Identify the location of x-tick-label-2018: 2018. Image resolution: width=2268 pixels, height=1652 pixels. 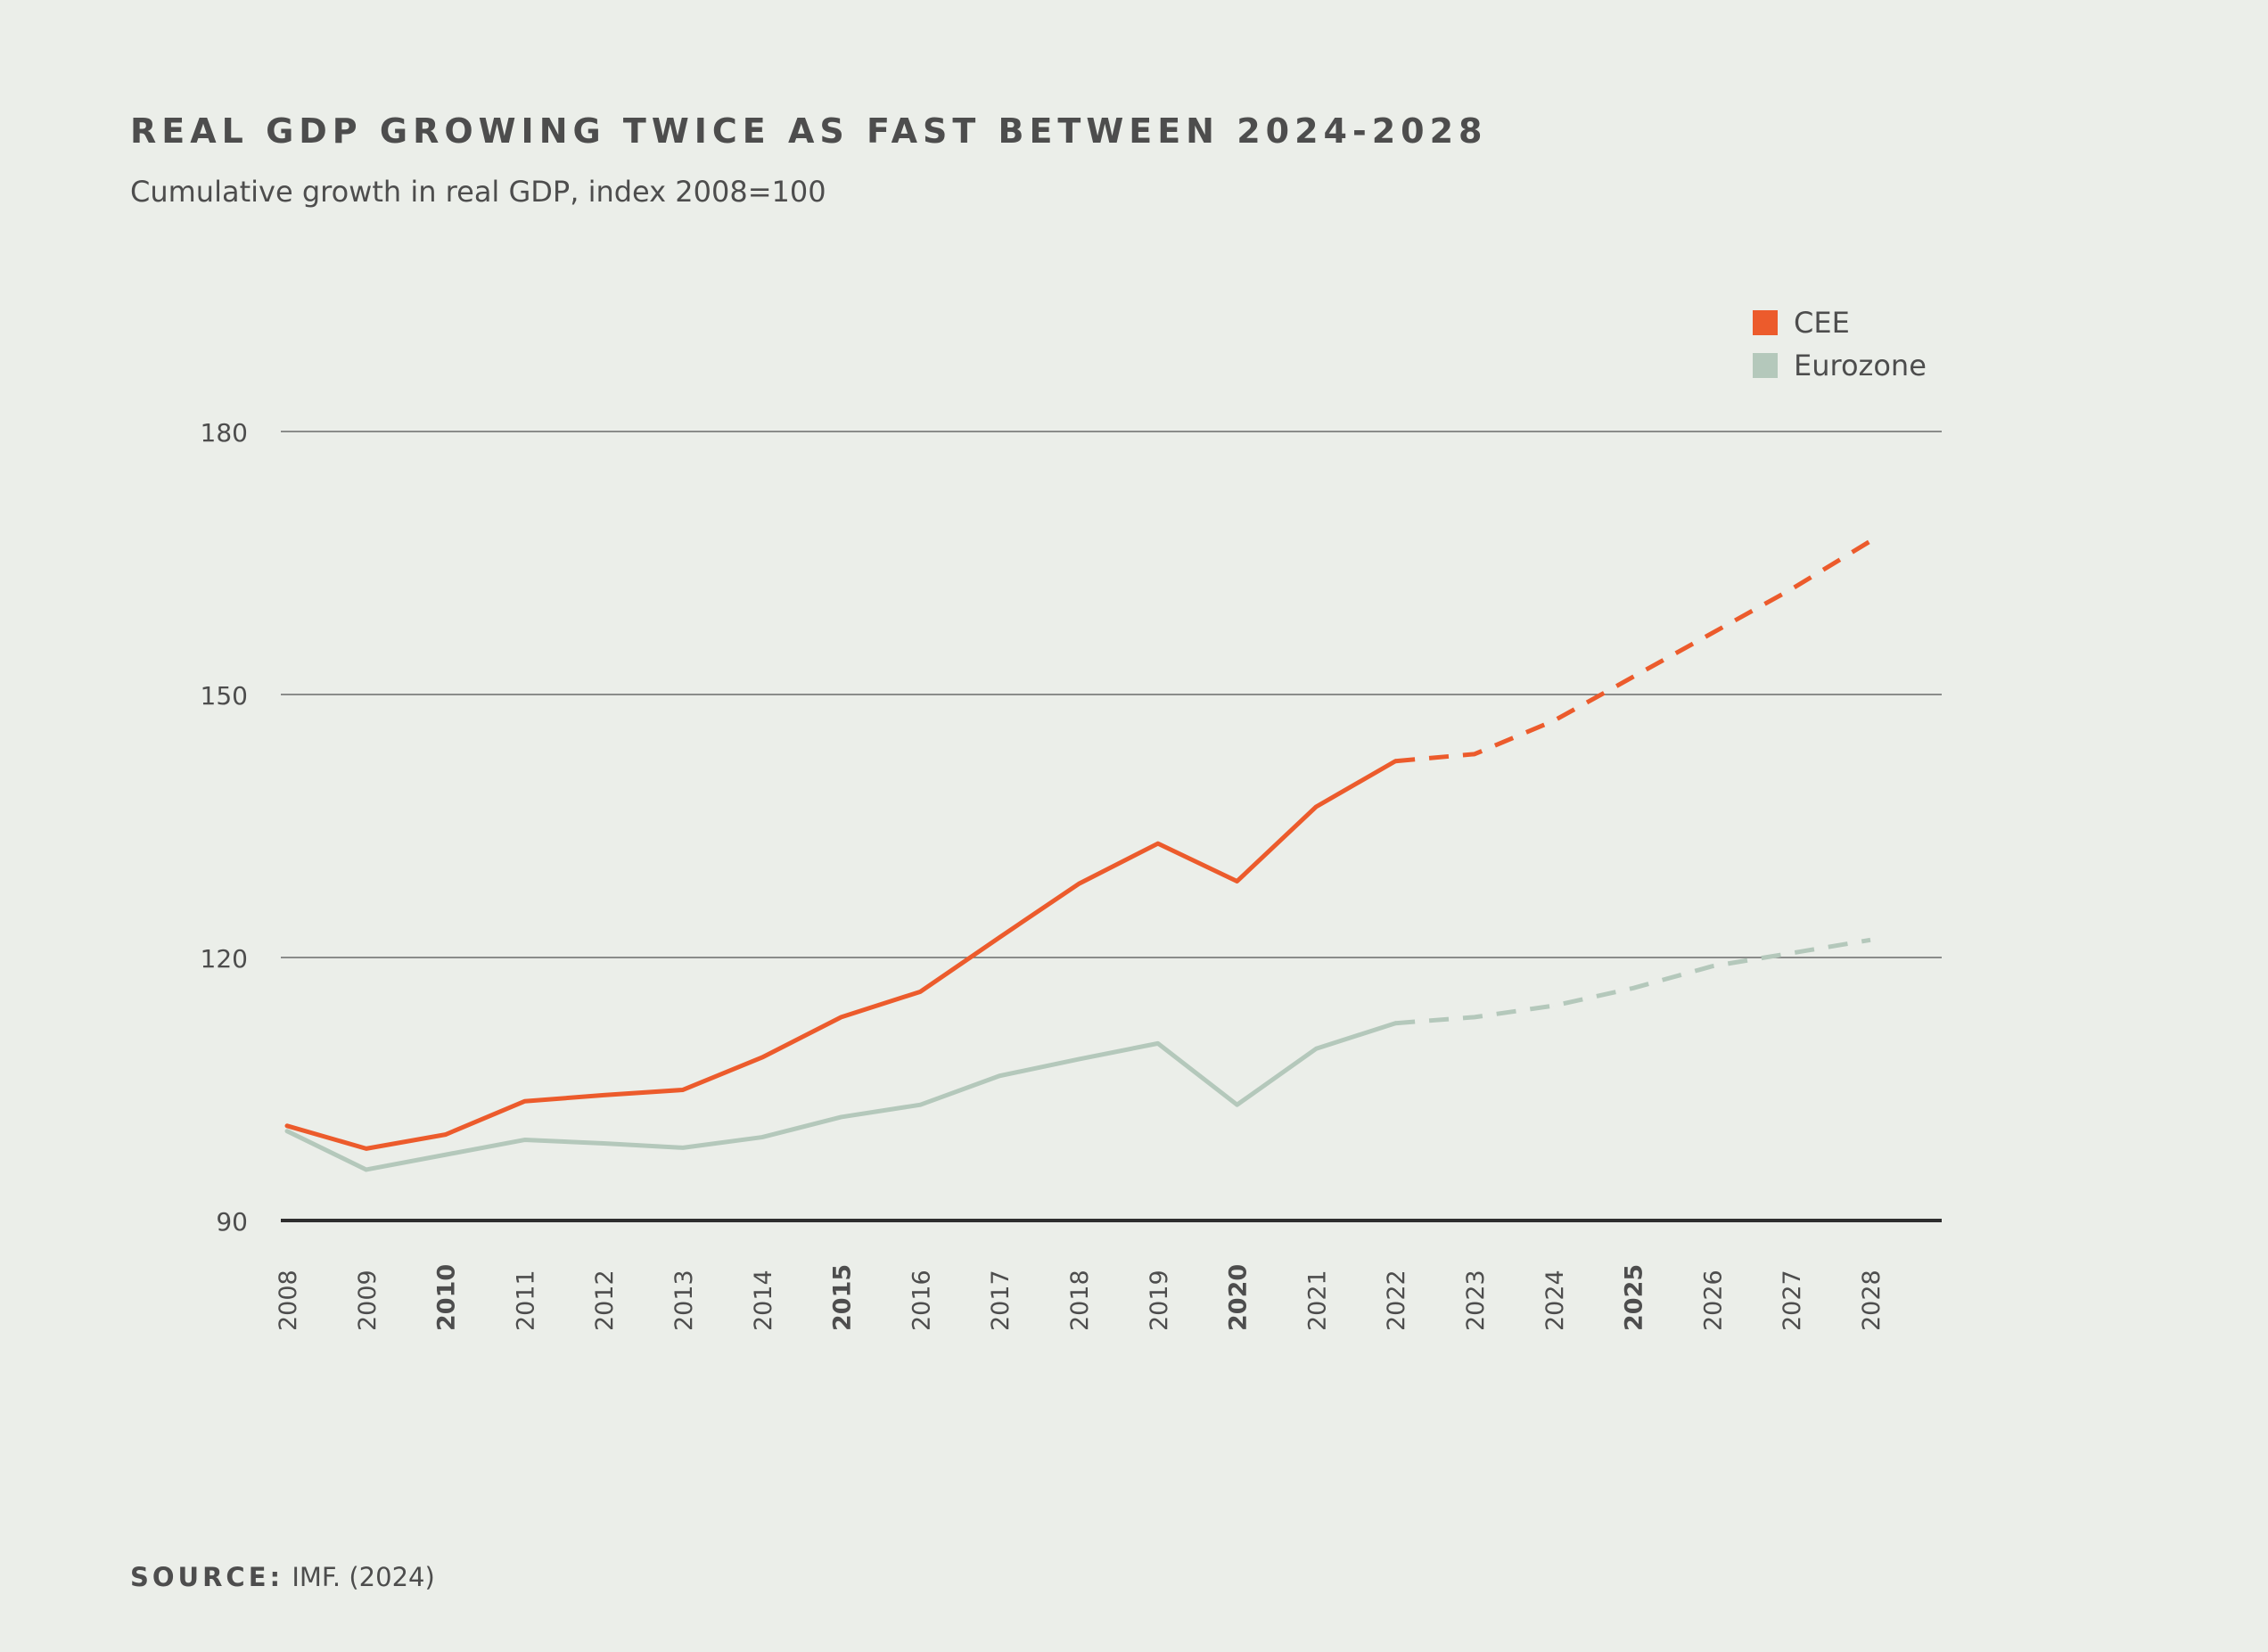
(1080, 1300).